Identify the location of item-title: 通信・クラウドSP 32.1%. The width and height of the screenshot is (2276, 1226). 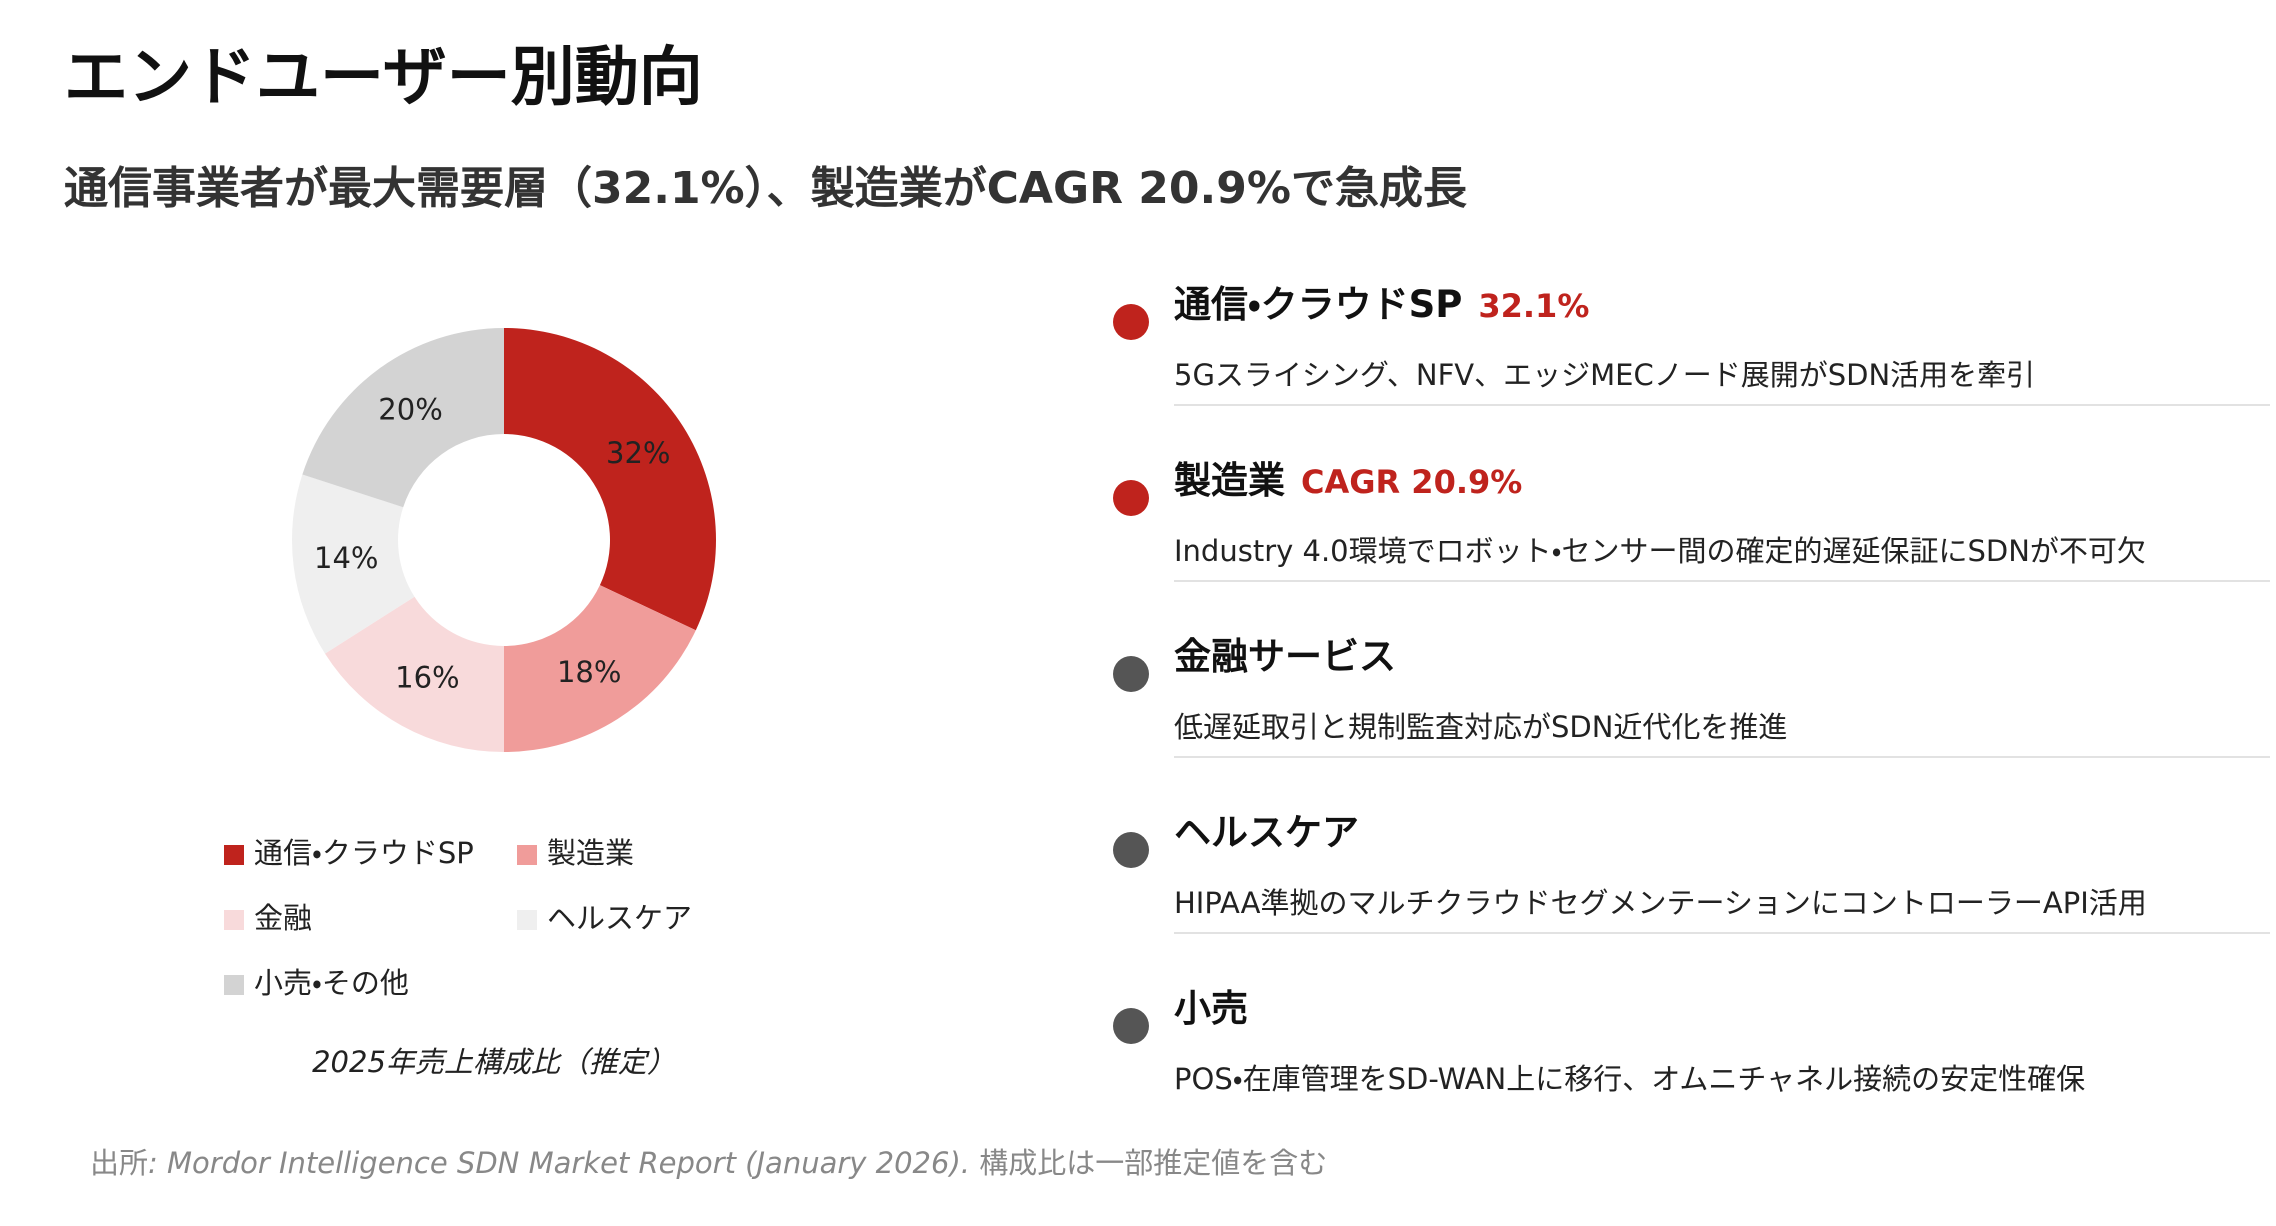
(1381, 301).